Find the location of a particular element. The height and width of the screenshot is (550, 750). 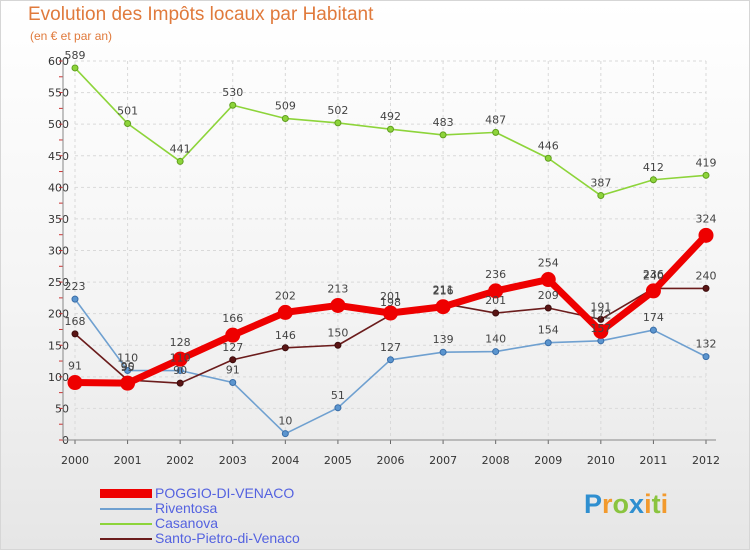

data-label-casanova: 589 is located at coordinates (75, 55).